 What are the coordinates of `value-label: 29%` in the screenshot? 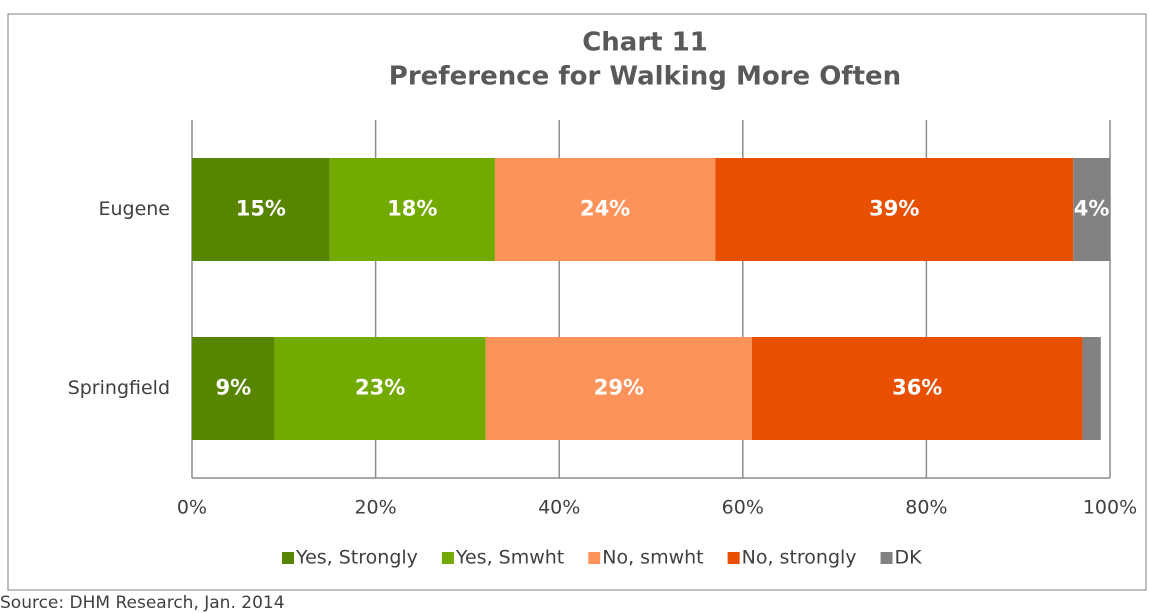 It's located at (619, 388).